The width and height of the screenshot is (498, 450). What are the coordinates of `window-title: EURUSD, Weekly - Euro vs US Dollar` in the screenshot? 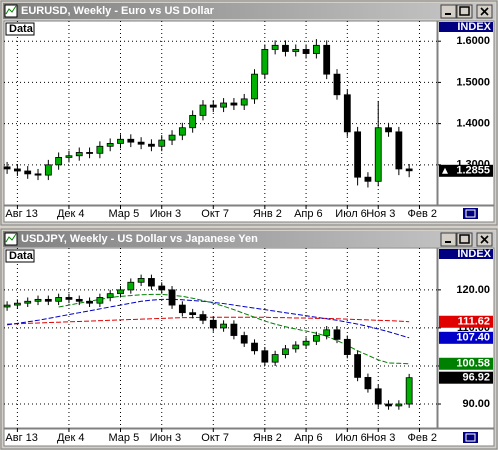 It's located at (118, 11).